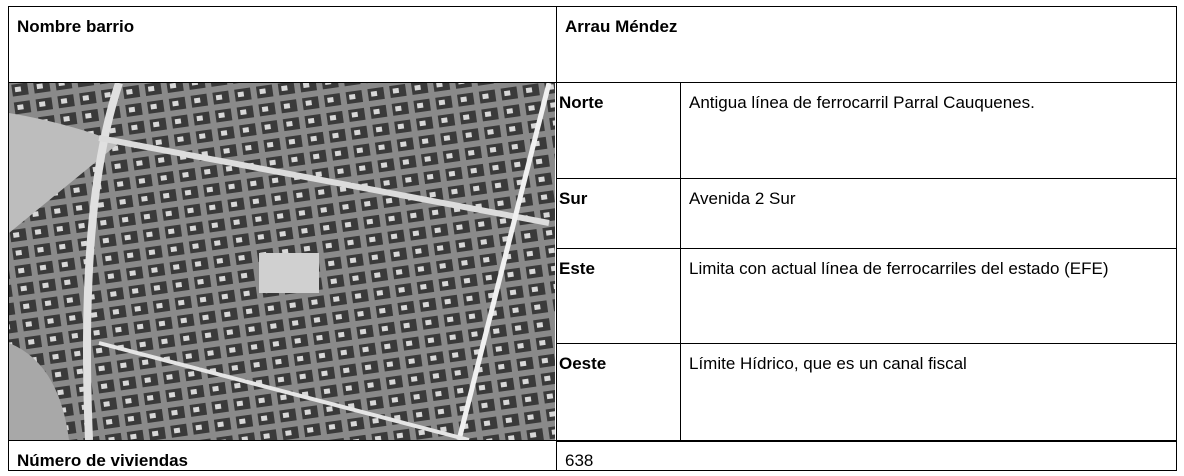 Image resolution: width=1184 pixels, height=476 pixels. What do you see at coordinates (866, 44) in the screenshot?
I see `header-value: Arrau Méndez` at bounding box center [866, 44].